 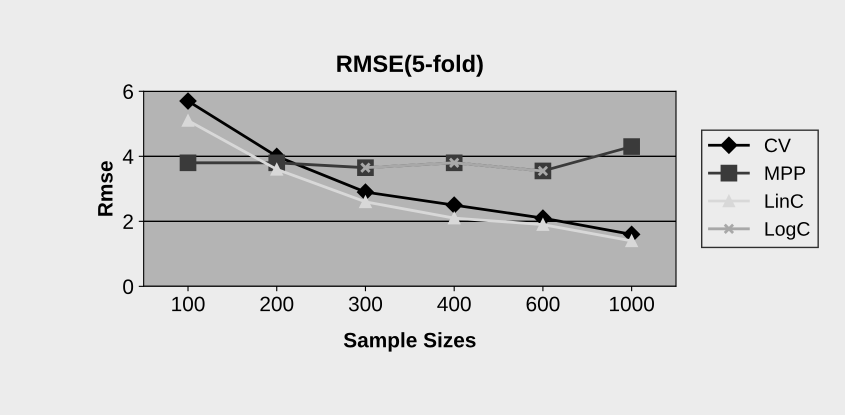 I want to click on y-tick-label: 2, so click(x=128, y=221).